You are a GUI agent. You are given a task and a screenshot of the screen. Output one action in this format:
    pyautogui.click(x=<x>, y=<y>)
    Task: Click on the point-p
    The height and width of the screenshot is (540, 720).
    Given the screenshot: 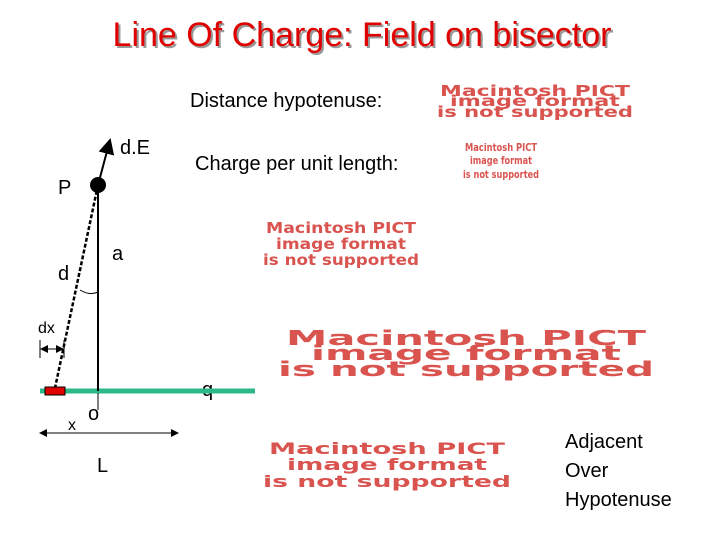 What is the action you would take?
    pyautogui.click(x=98, y=185)
    